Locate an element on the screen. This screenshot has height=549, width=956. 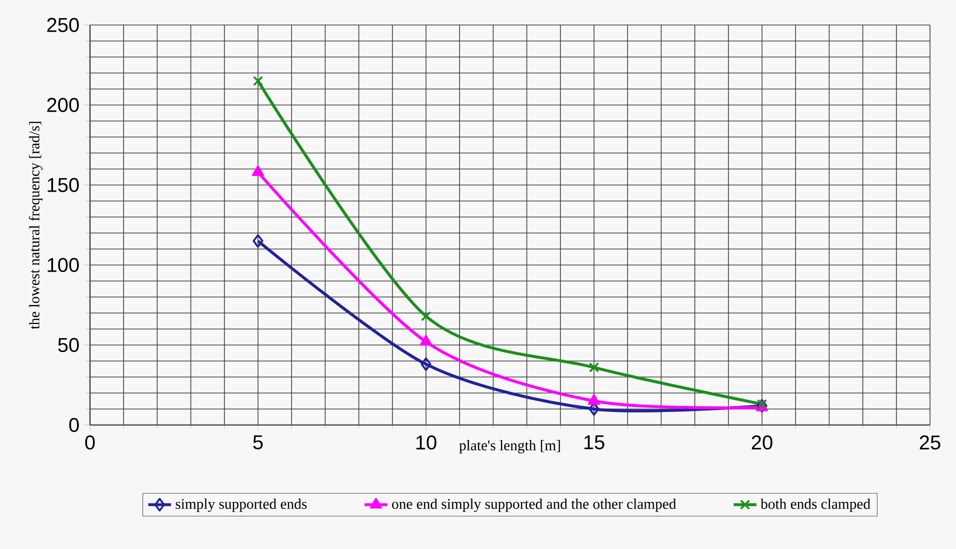
x-tick-label: 15 is located at coordinates (594, 442).